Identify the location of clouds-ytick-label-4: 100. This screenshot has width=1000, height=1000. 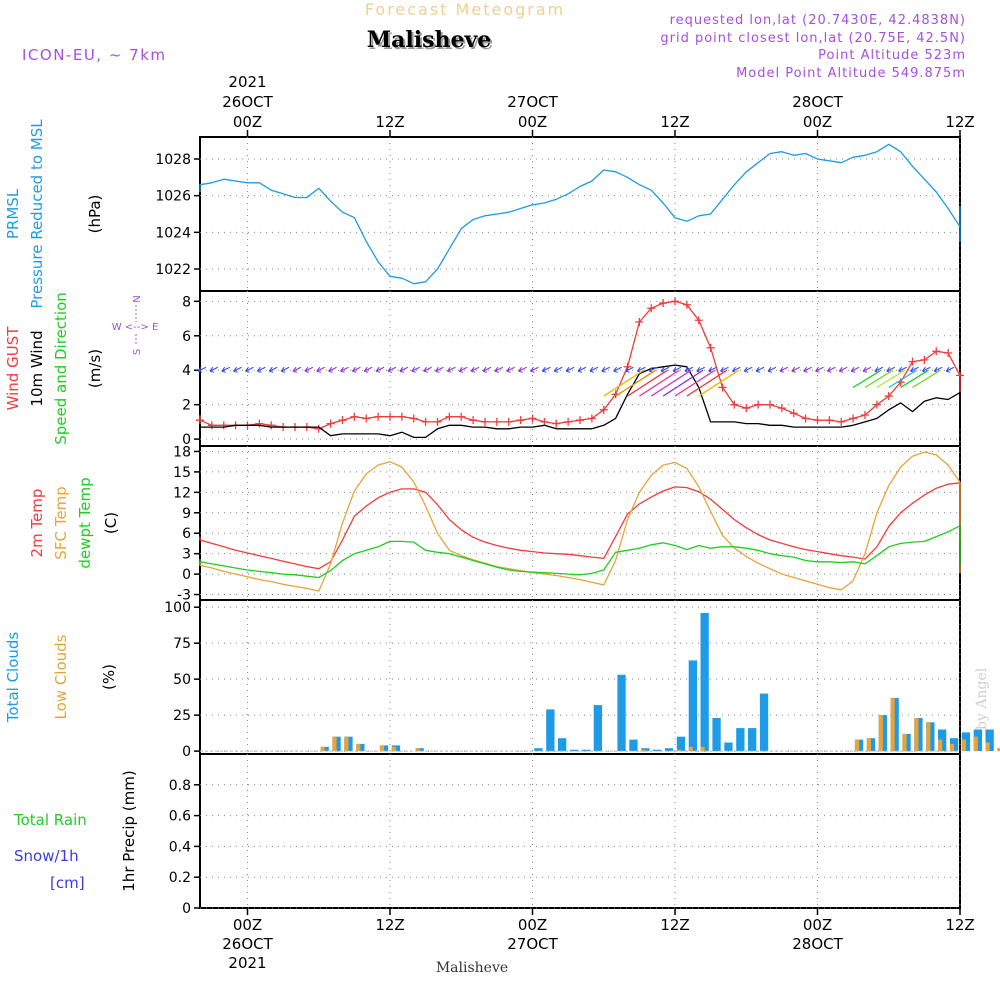
(177, 608).